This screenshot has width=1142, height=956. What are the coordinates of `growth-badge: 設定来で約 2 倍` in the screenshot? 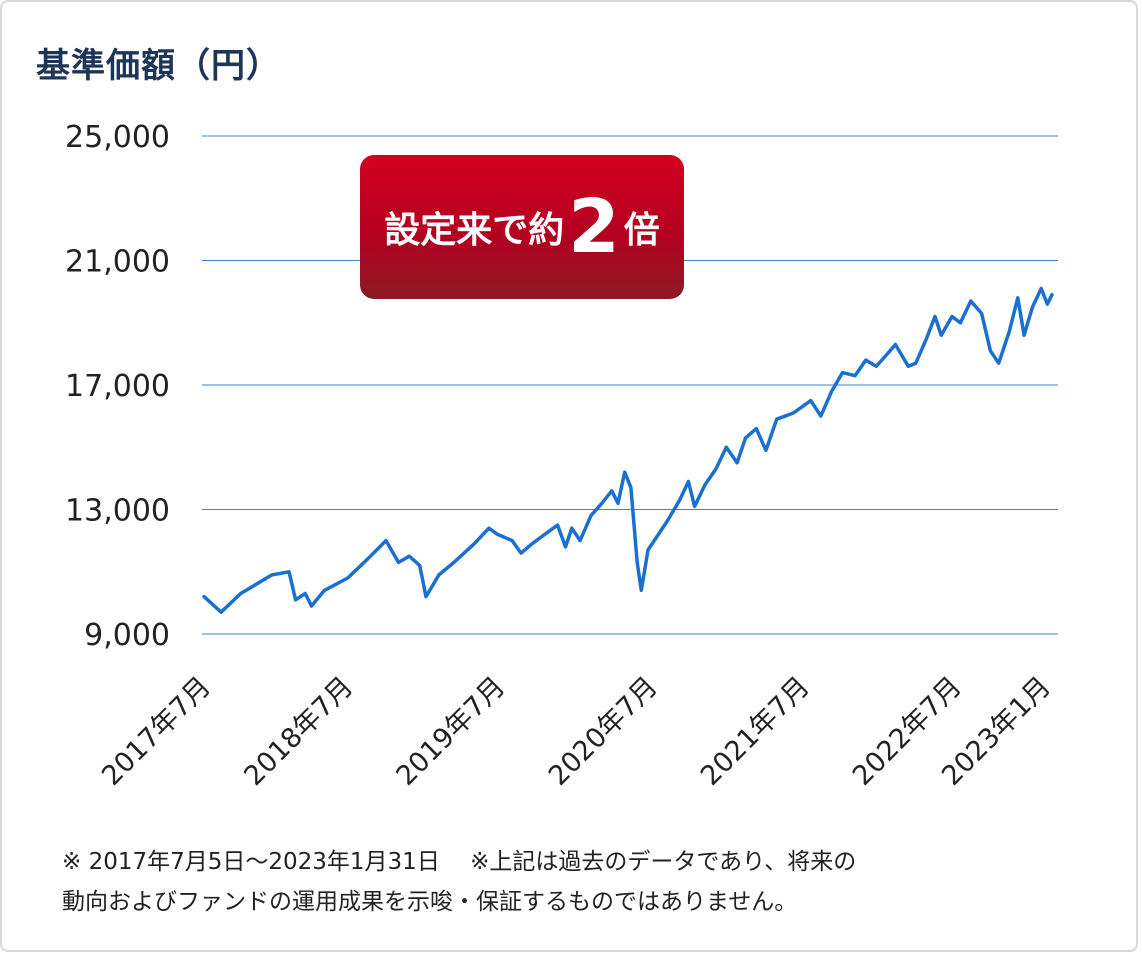 It's located at (522, 227).